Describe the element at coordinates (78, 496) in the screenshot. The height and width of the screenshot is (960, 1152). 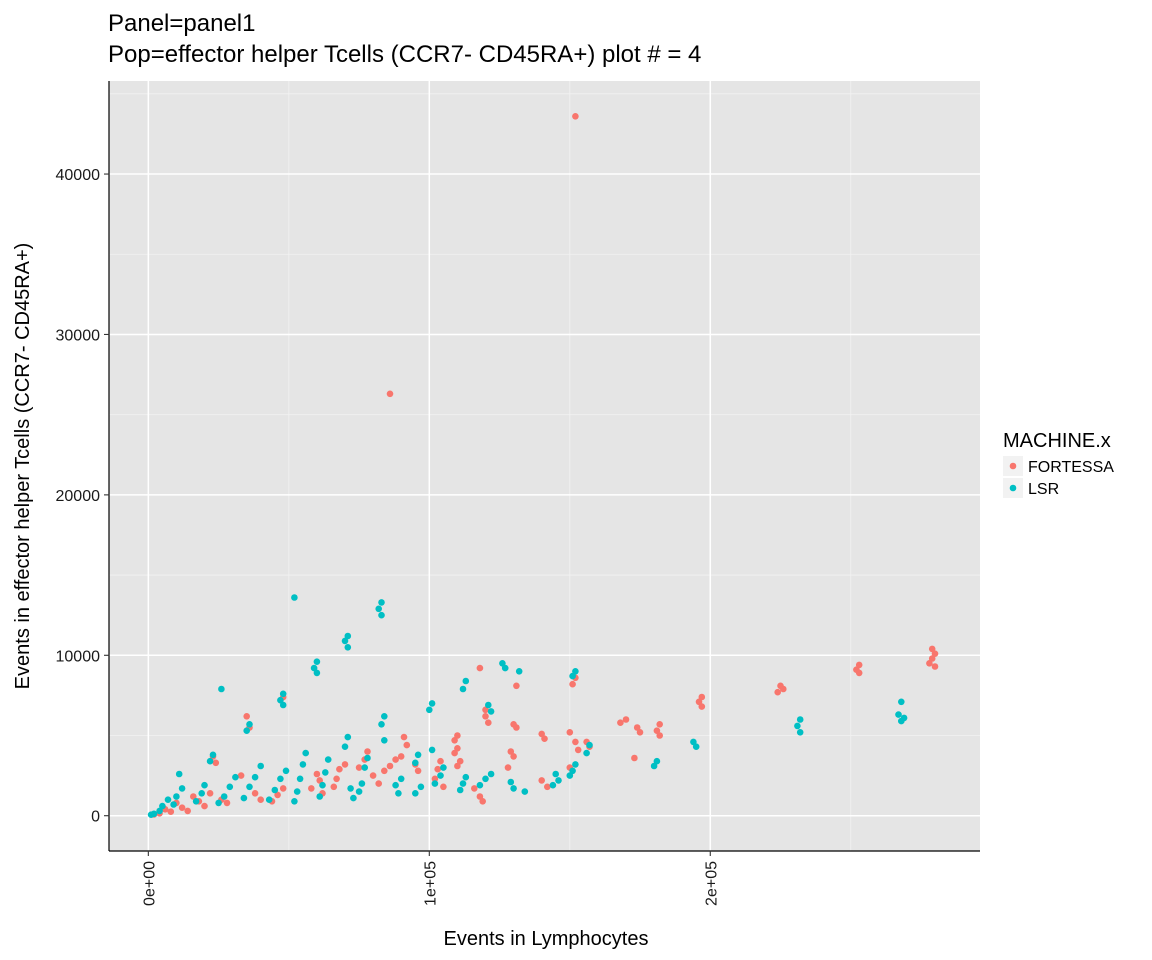
I see `y-tick-label: 20000` at that location.